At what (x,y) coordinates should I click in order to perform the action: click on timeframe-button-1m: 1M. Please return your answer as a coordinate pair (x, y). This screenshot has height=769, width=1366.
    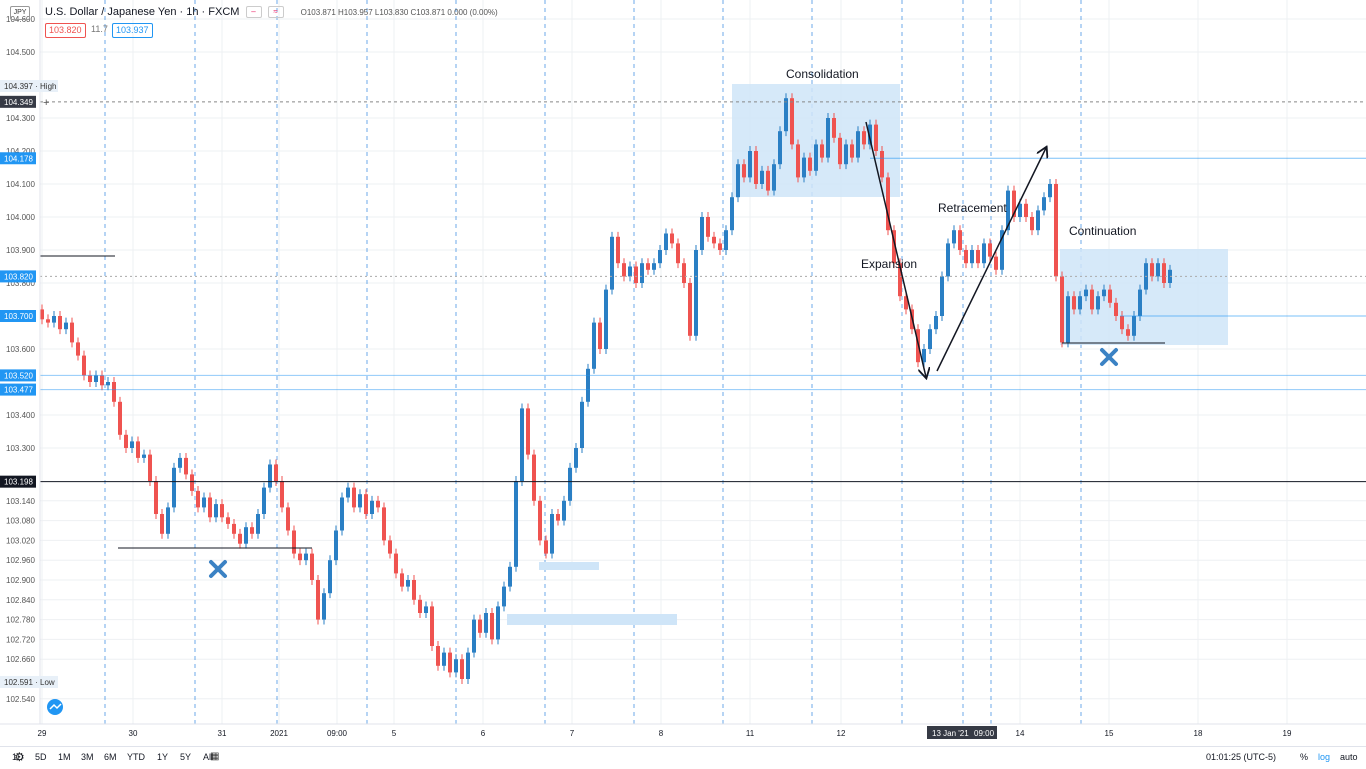
    Looking at the image, I should click on (64, 757).